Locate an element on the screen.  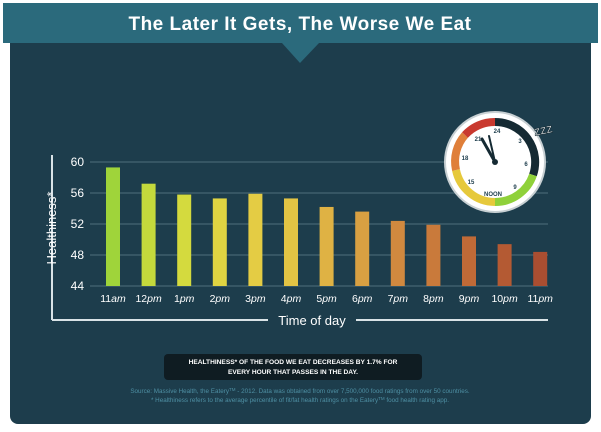
x-tick-label: 1pm is located at coordinates (184, 299).